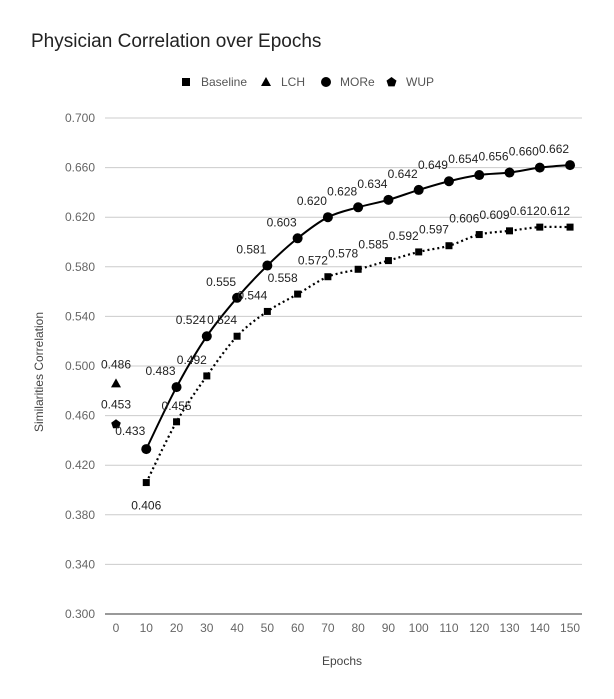 The width and height of the screenshot is (614, 699). I want to click on y-tick-label: 0.460, so click(80, 416).